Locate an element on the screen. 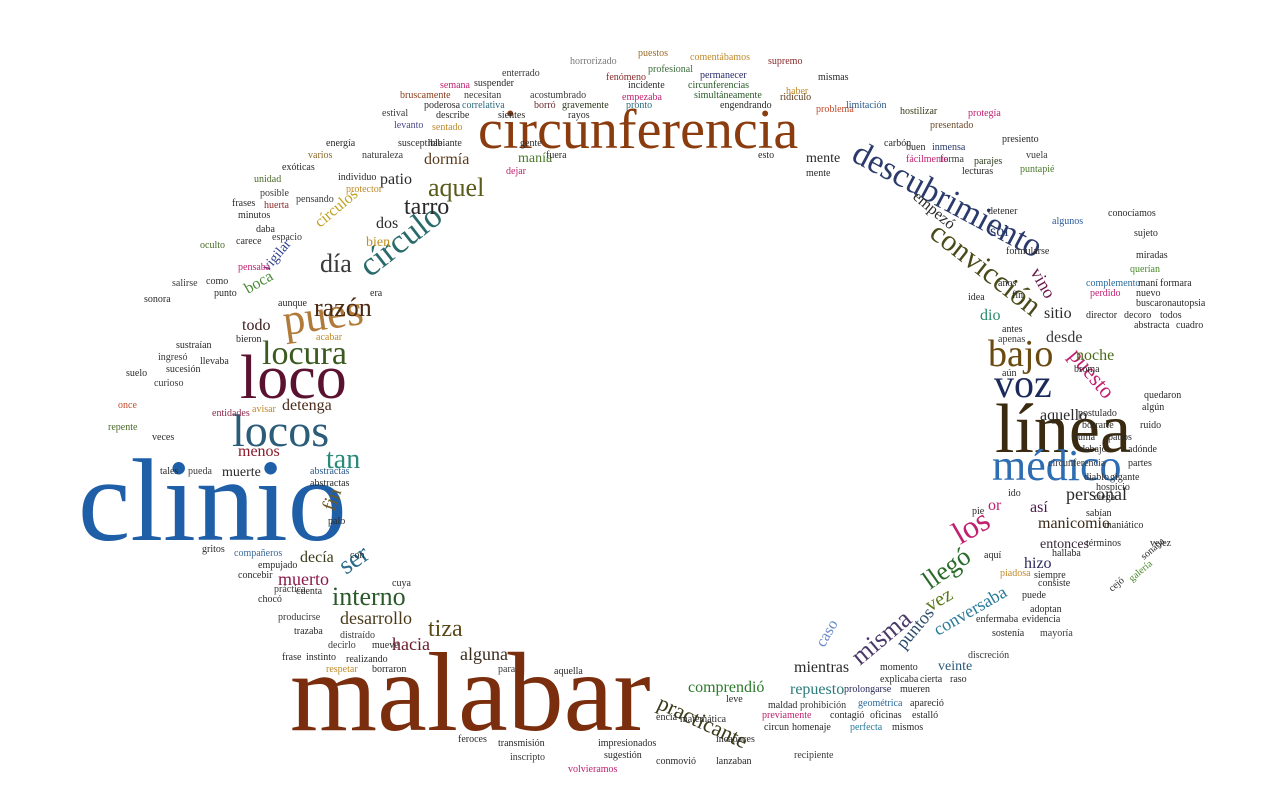  cloud-word: aquel is located at coordinates (456, 187).